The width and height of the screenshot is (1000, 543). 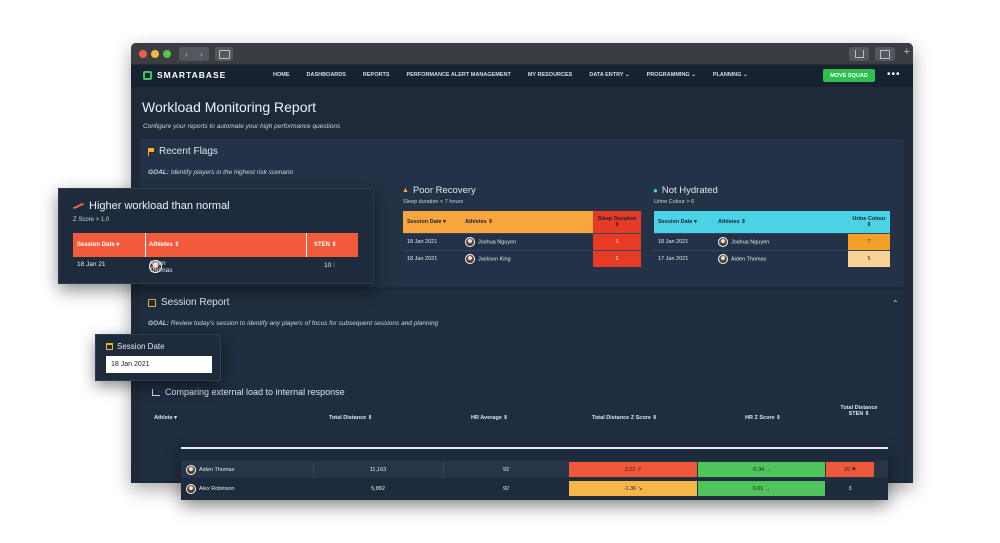 What do you see at coordinates (869, 258) in the screenshot?
I see `cell-urine-colour: 5` at bounding box center [869, 258].